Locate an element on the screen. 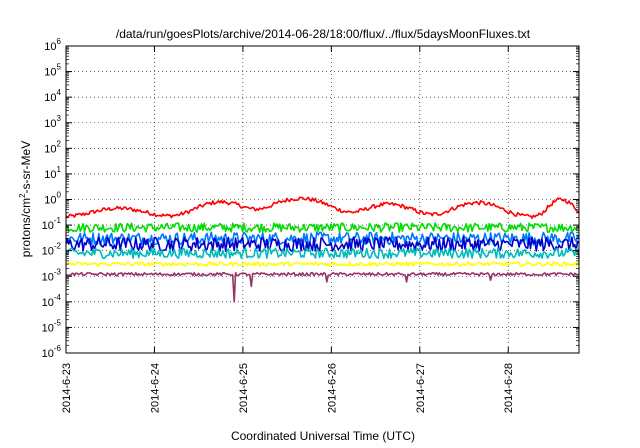  y-tick-label: 10⁻⁶ is located at coordinates (52, 352).